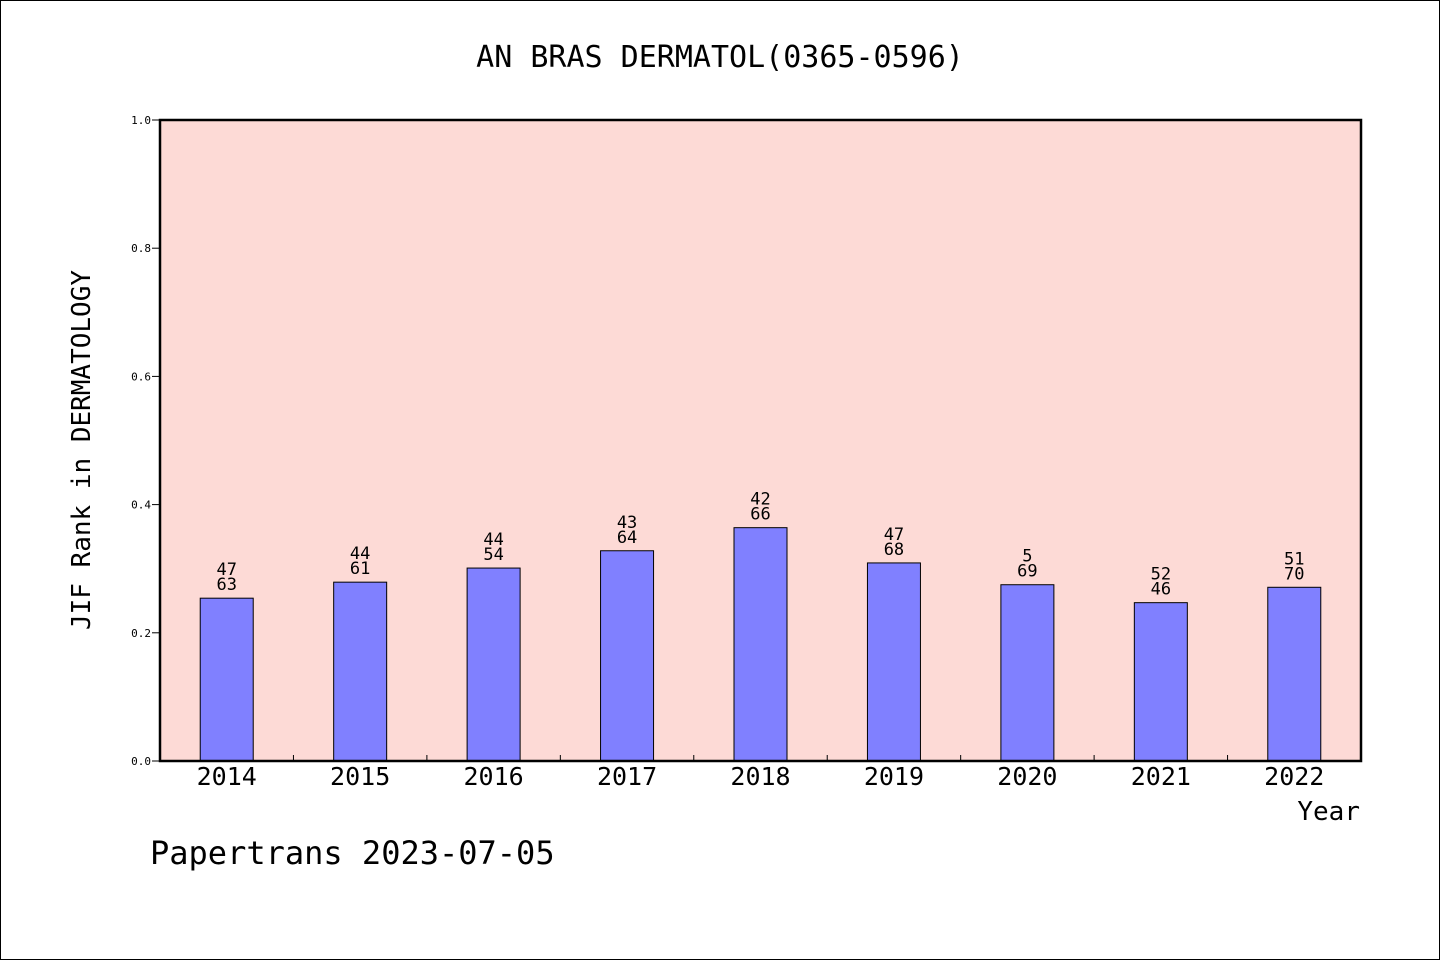 The height and width of the screenshot is (960, 1440). Describe the element at coordinates (627, 523) in the screenshot. I see `bar-label-top-2017: 43` at that location.